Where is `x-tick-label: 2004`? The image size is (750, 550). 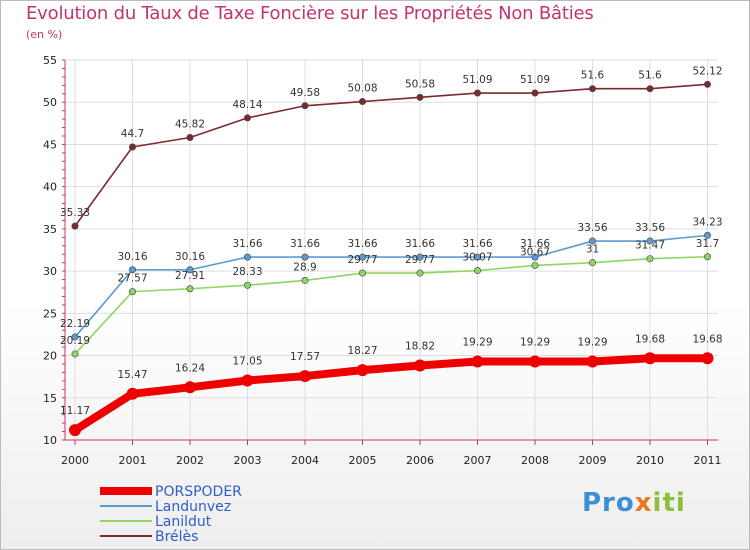 x-tick-label: 2004 is located at coordinates (305, 460).